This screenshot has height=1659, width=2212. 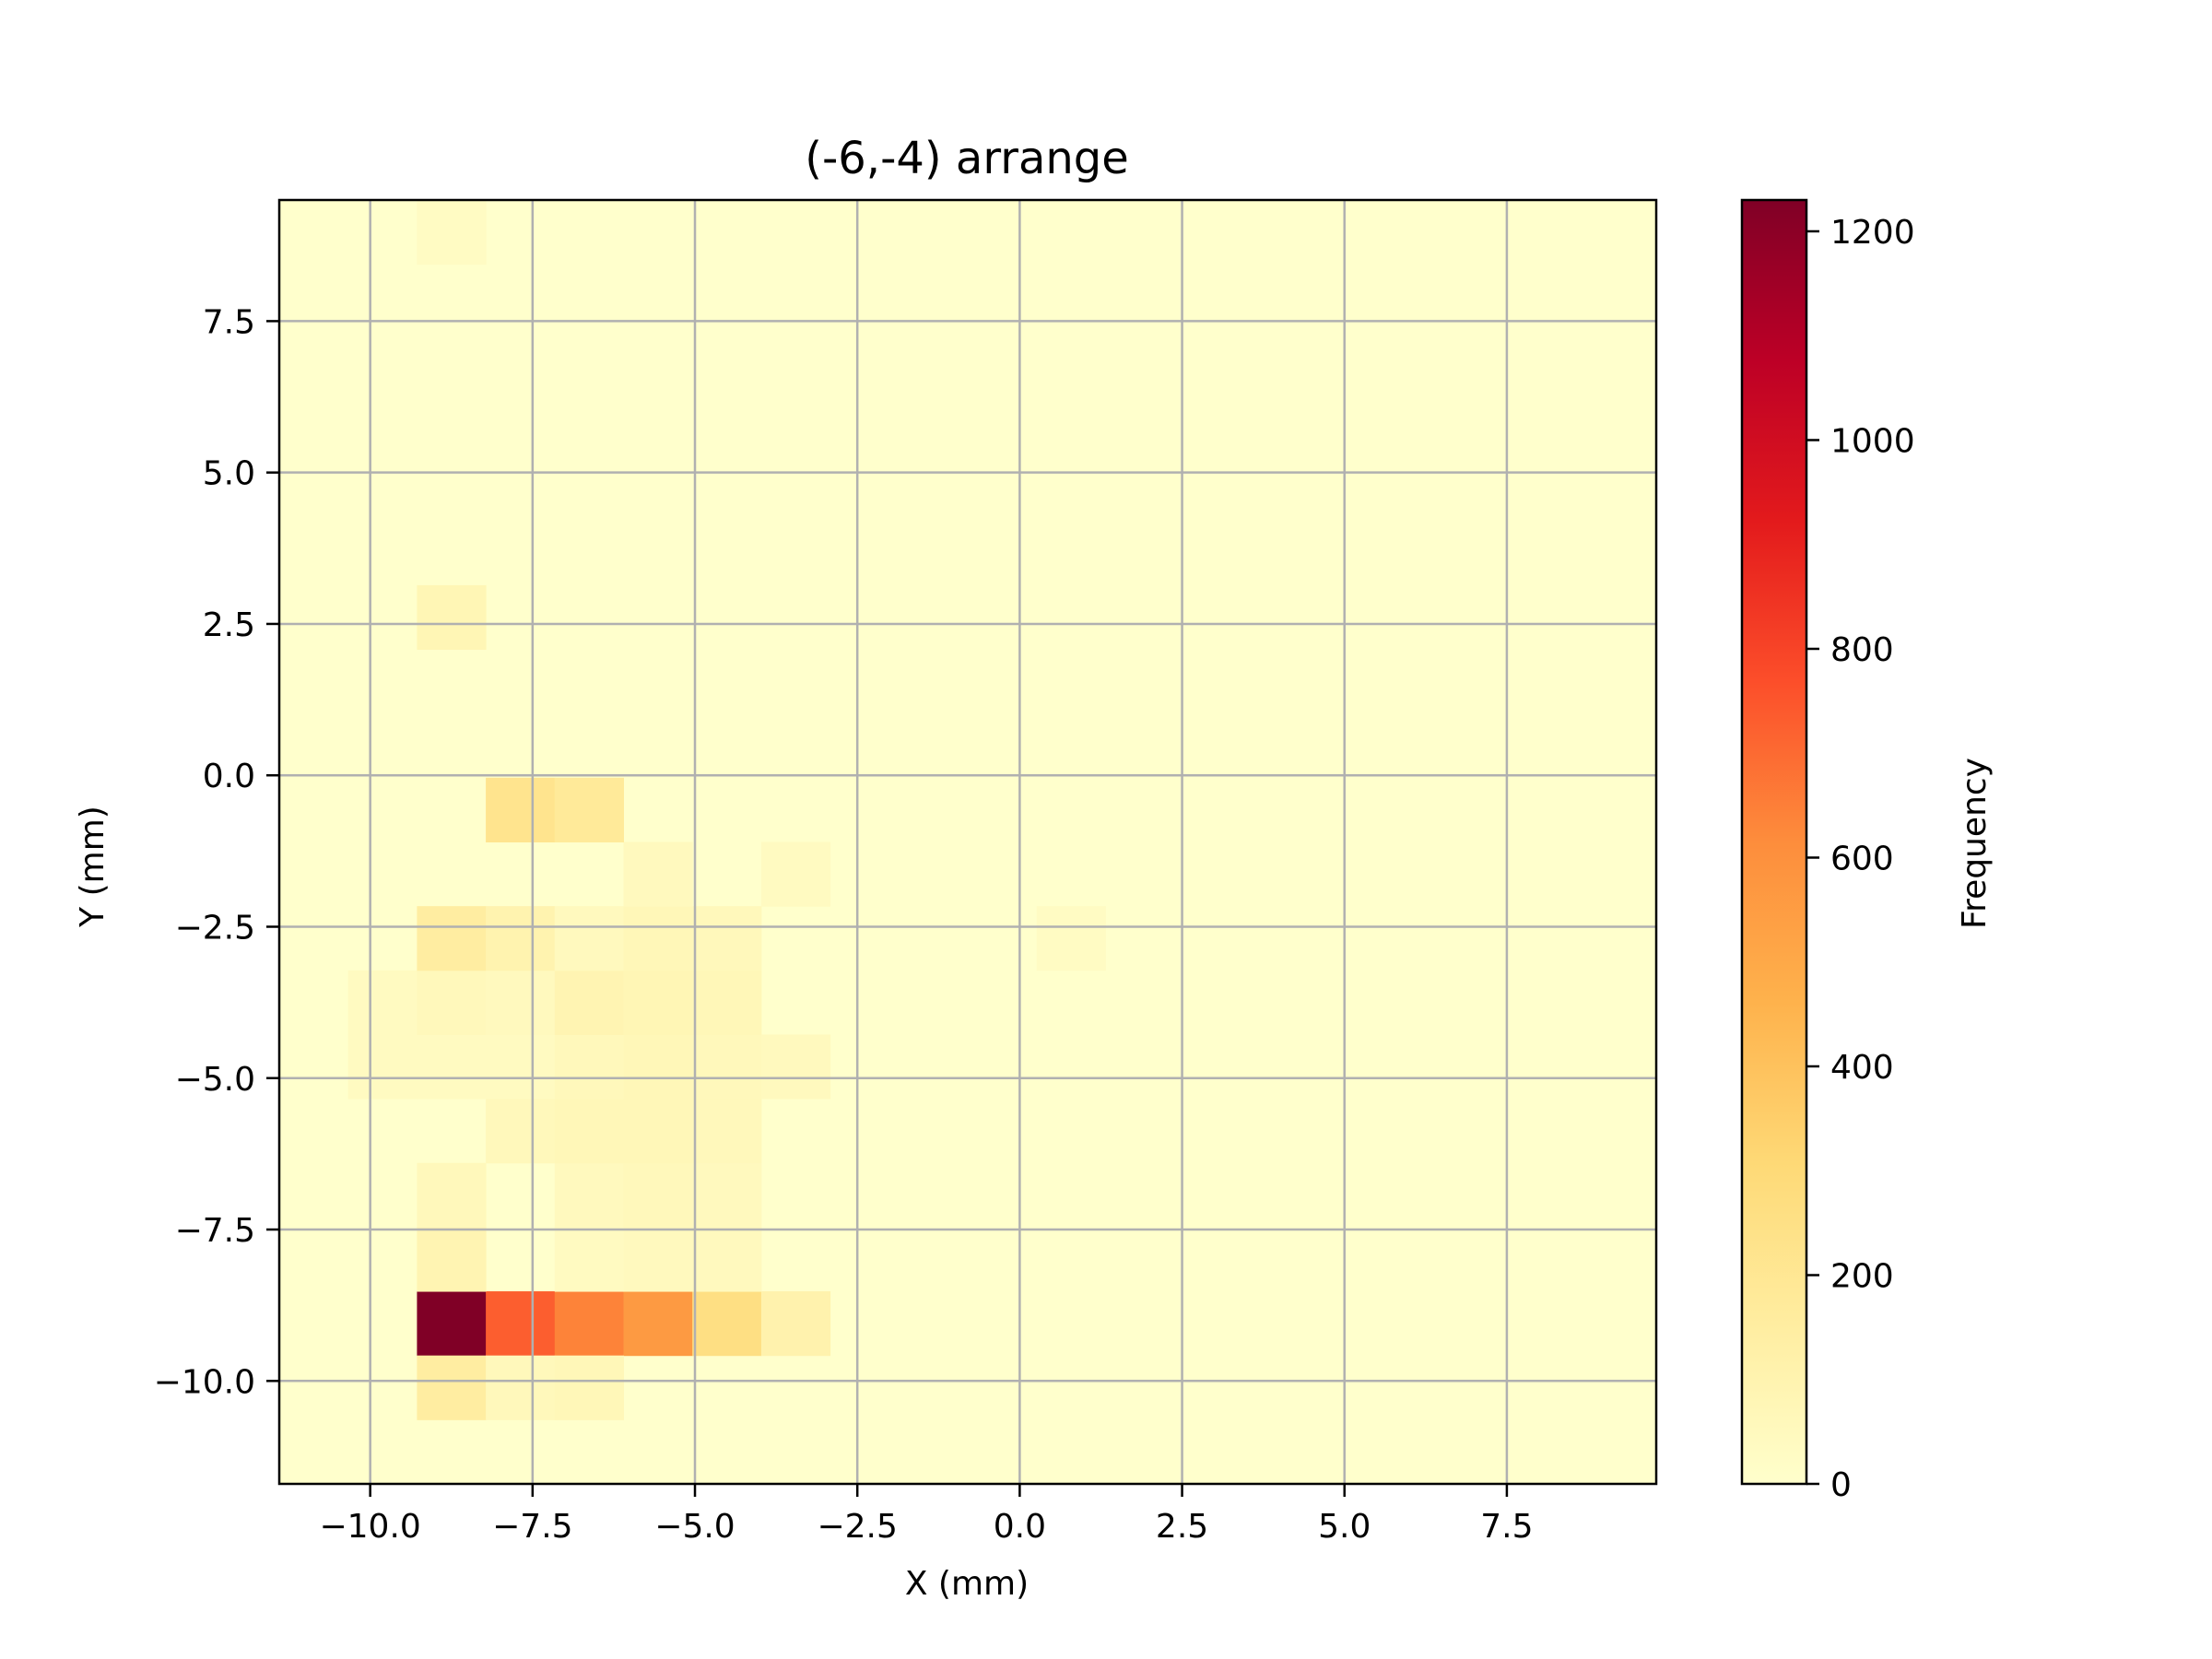 What do you see at coordinates (215, 1080) in the screenshot?
I see `y-tick-label: −5.0` at bounding box center [215, 1080].